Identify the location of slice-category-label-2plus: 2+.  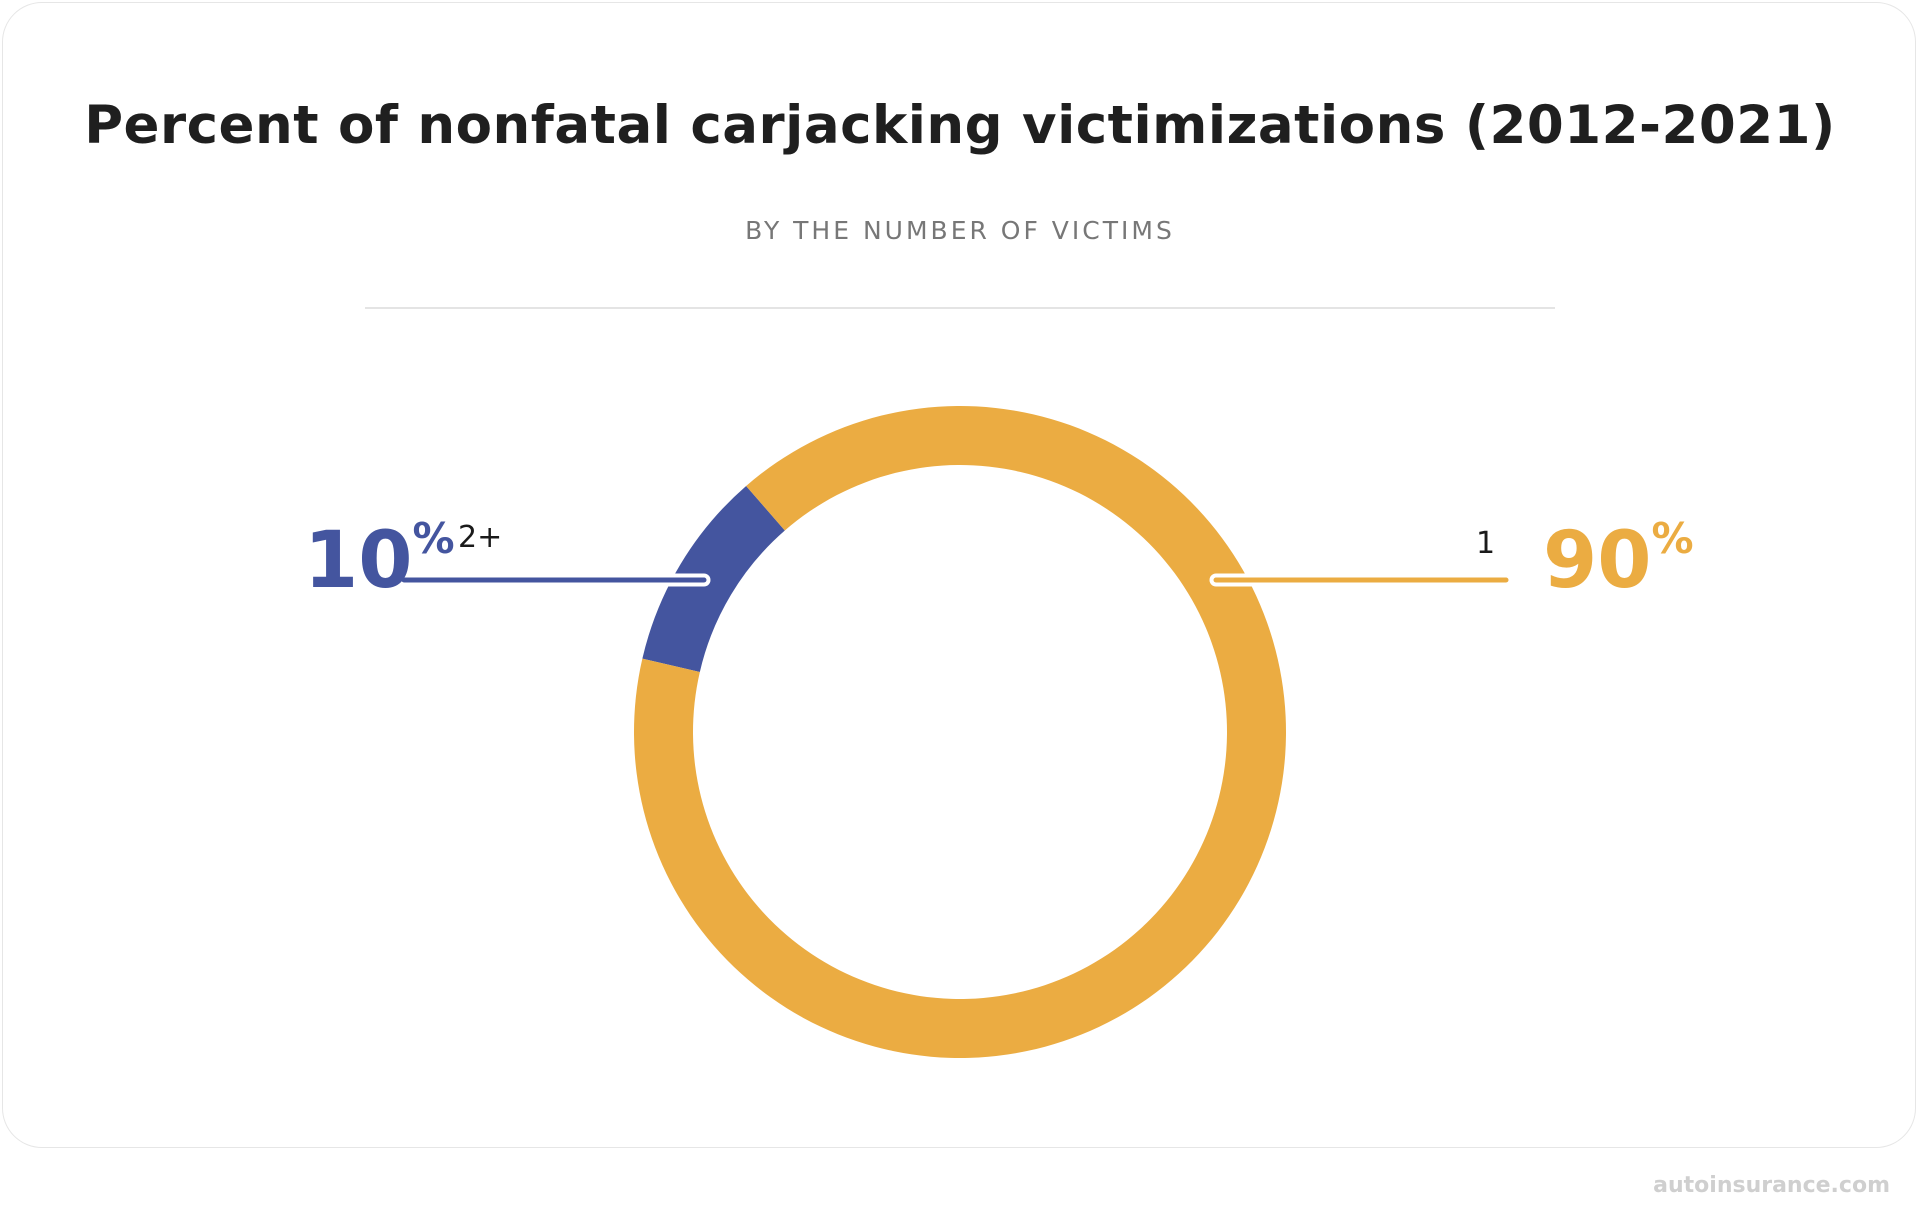
(480, 537).